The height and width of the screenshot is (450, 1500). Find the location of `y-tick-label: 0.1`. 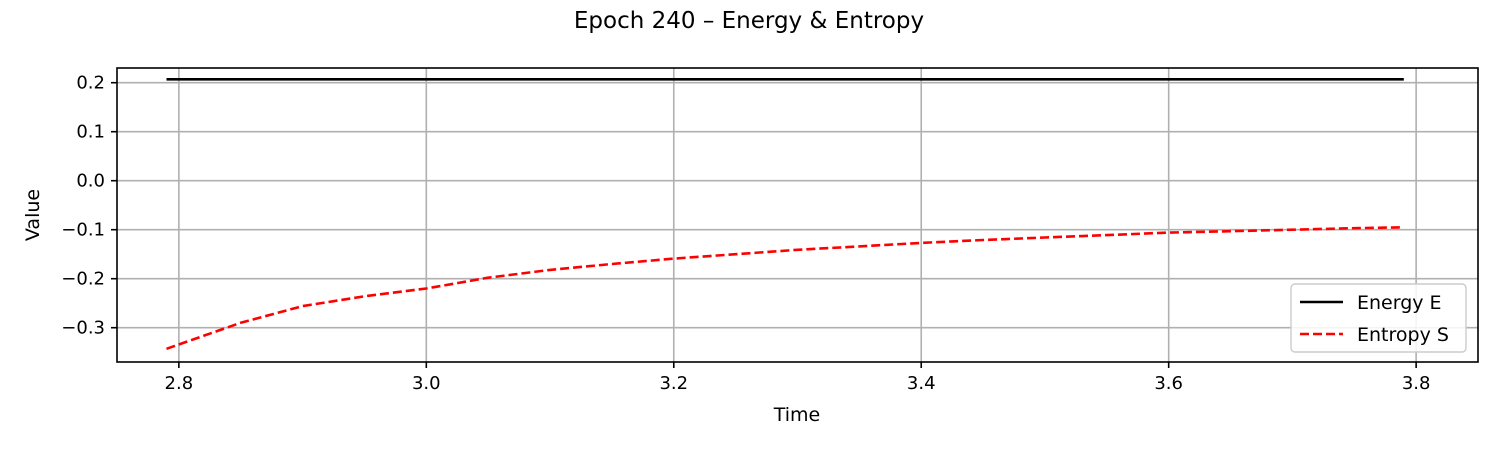

y-tick-label: 0.1 is located at coordinates (90, 132).